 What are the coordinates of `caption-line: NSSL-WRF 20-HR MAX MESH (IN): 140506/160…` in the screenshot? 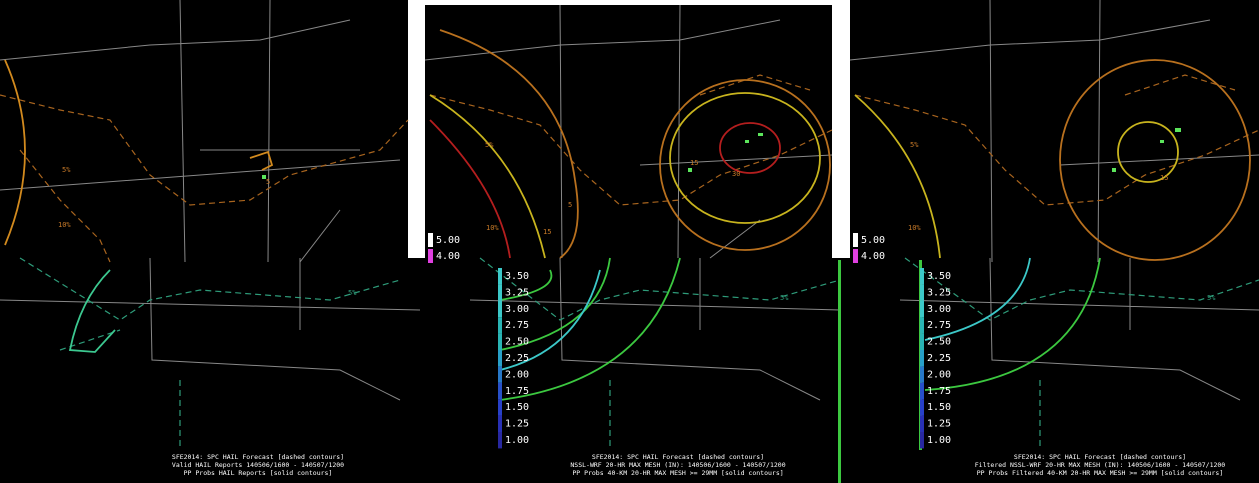 It's located at (677, 465).